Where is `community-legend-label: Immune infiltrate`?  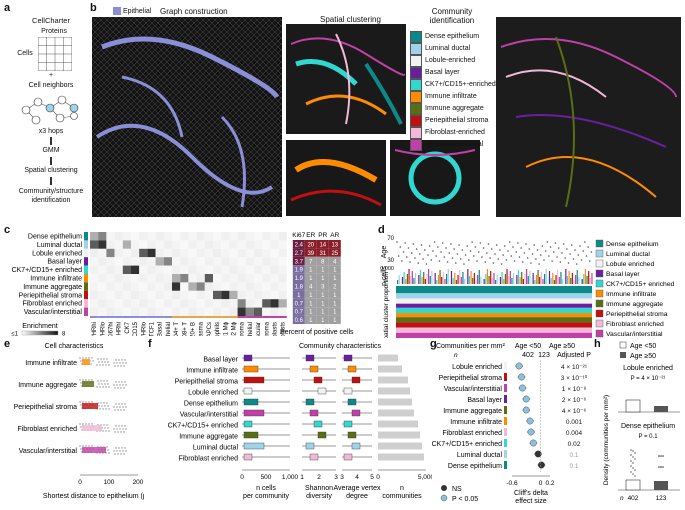
community-legend-label: Immune infiltrate is located at coordinates (451, 96).